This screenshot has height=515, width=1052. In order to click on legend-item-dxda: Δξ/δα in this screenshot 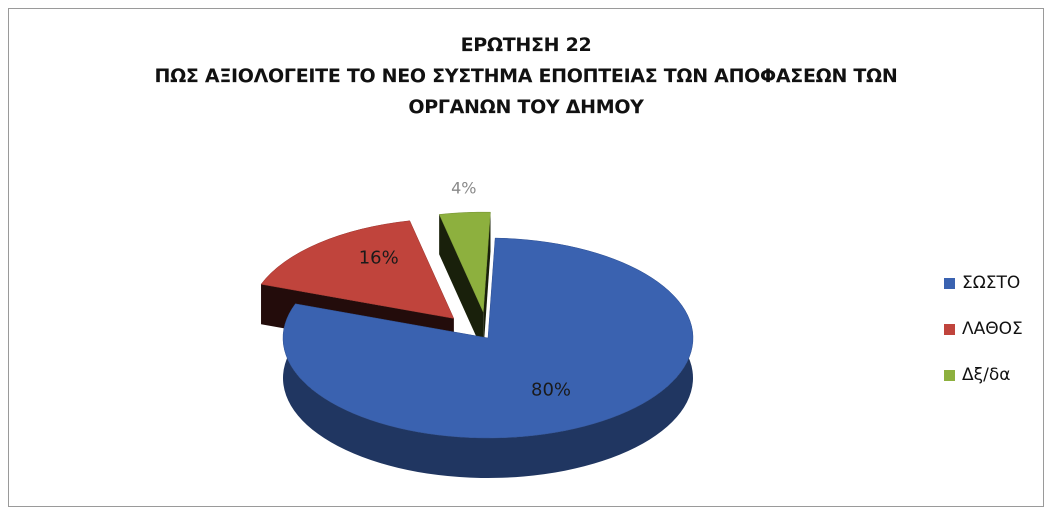, I will do `click(983, 375)`.